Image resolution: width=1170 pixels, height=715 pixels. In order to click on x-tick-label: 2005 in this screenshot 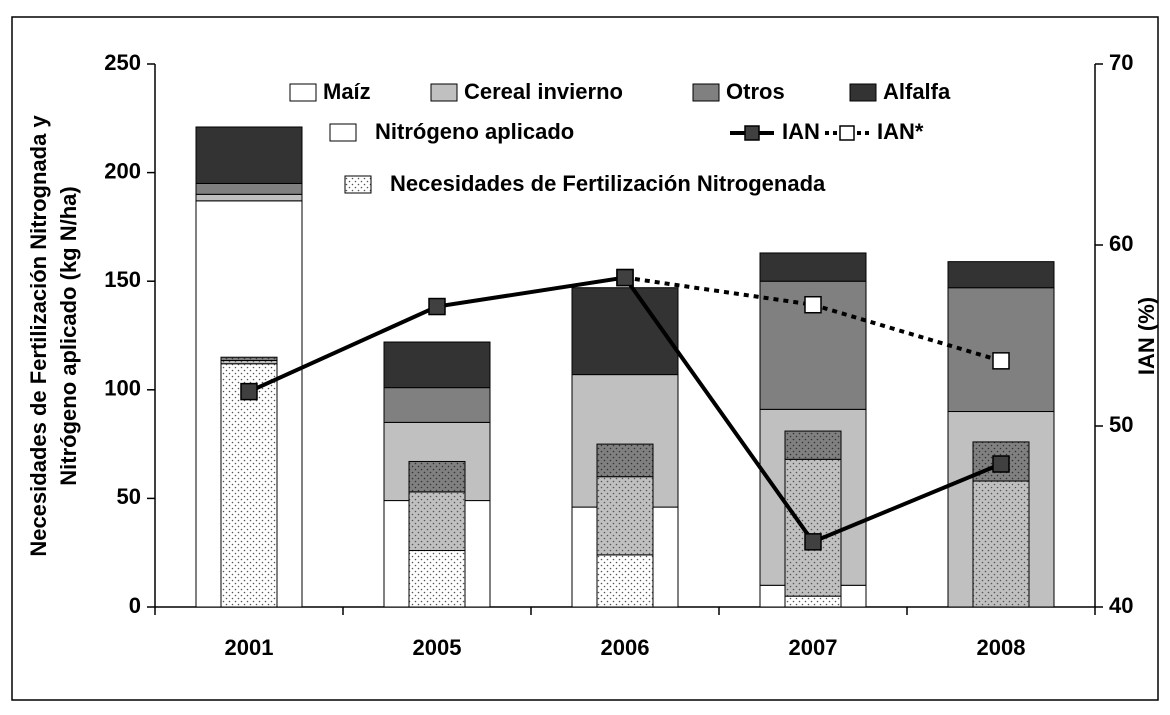, I will do `click(437, 647)`.